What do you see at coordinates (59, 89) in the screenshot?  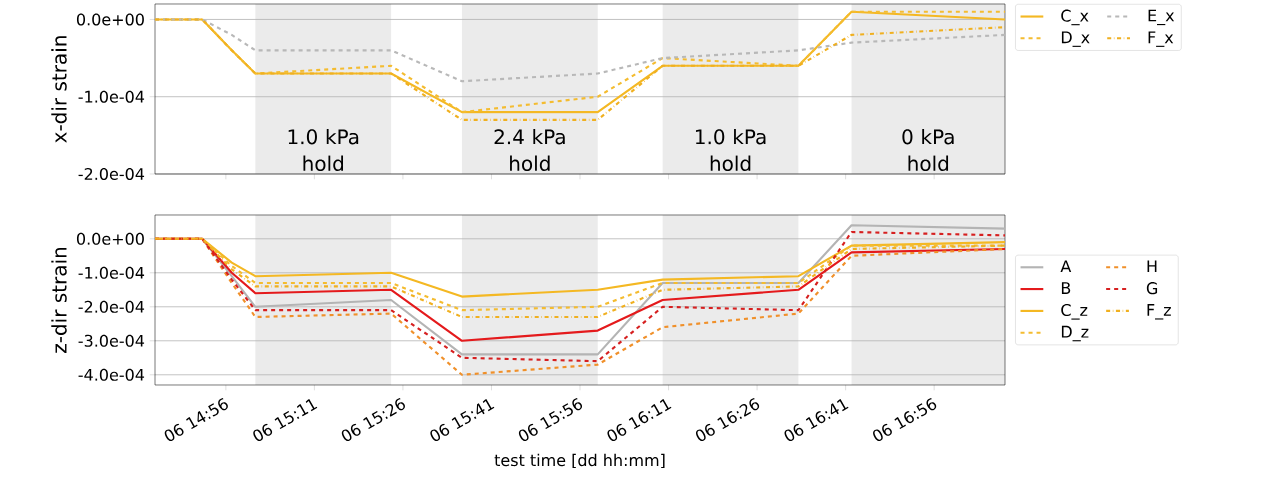 I see `y-axis-title: x-dir strain` at bounding box center [59, 89].